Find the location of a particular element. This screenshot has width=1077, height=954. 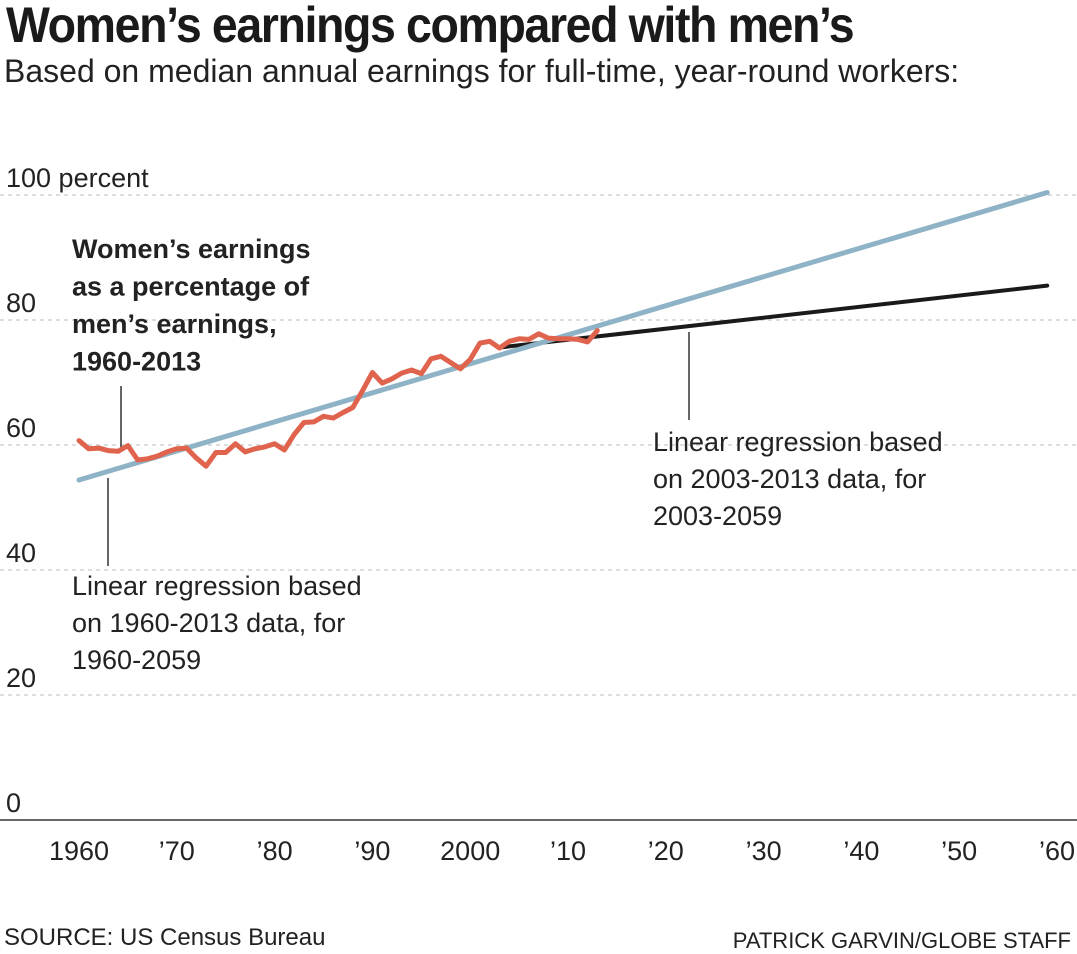

annotation-regression-recent-line: Linear regression based is located at coordinates (798, 442).